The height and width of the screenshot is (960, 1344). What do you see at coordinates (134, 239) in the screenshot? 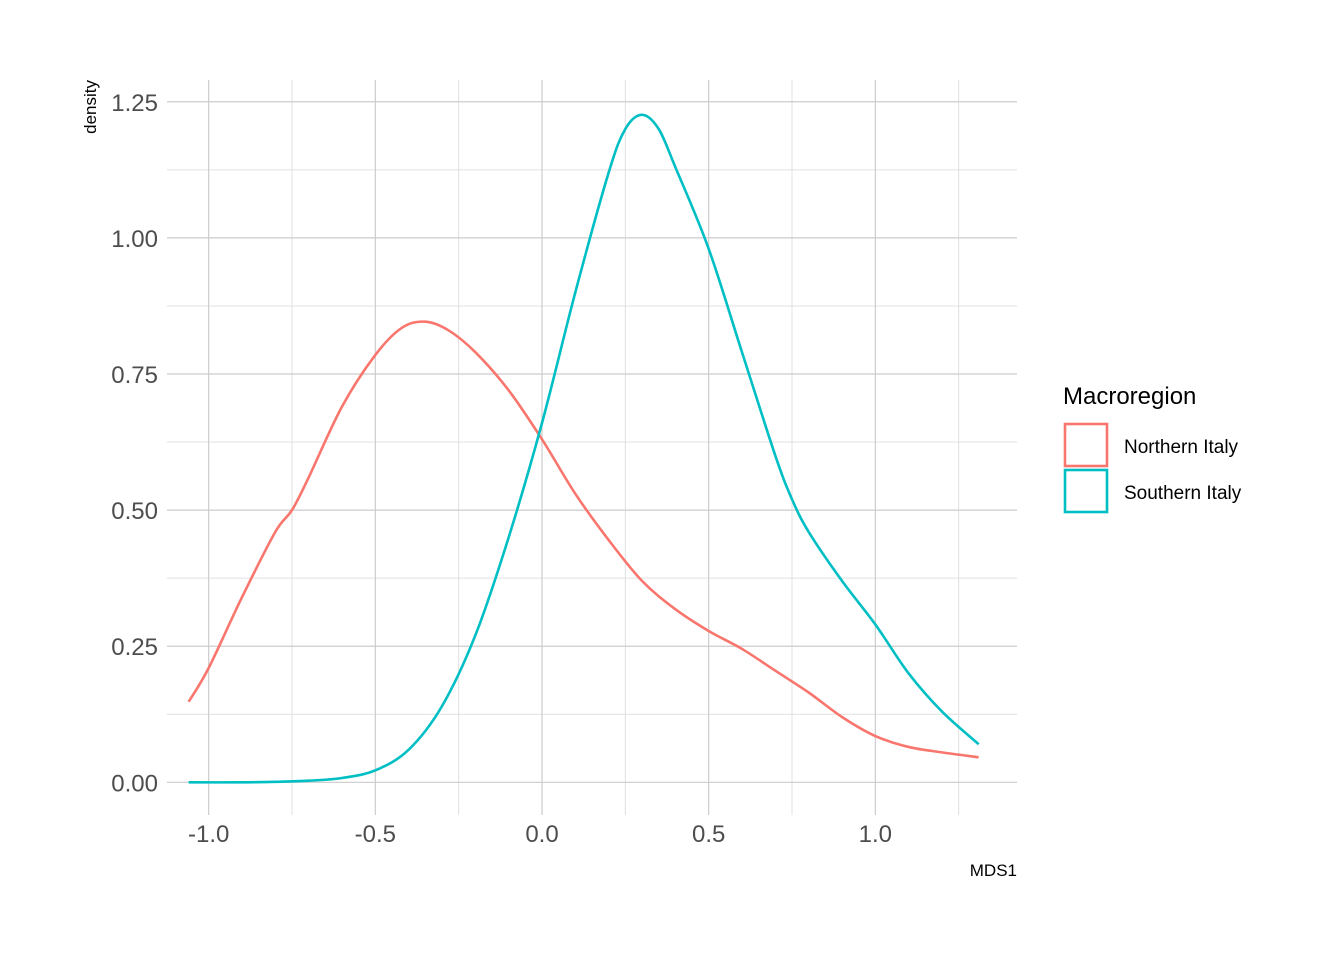
I see `y-tick-label: 1.00` at bounding box center [134, 239].